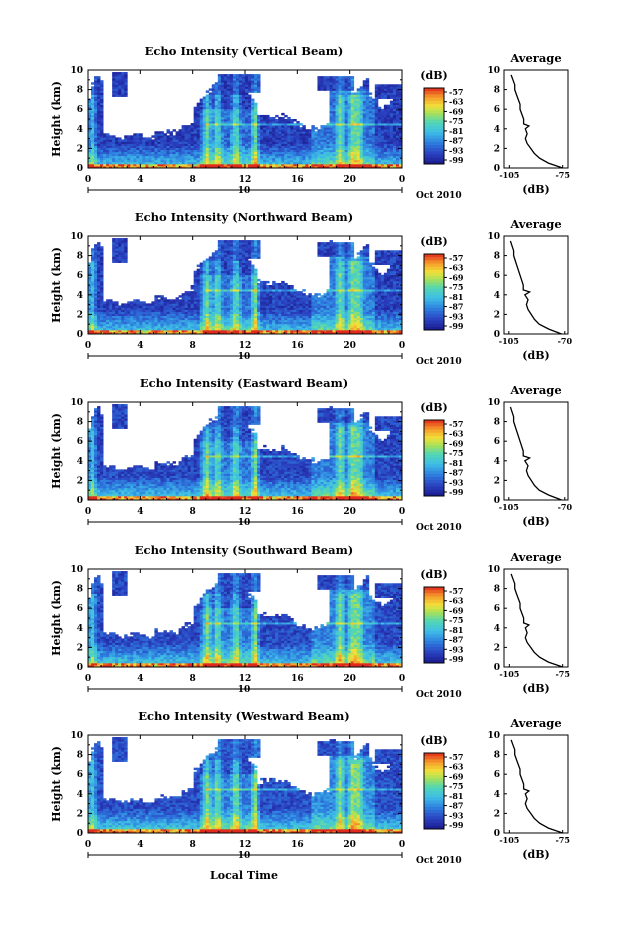  What do you see at coordinates (456, 160) in the screenshot?
I see `colorbar-tick-label: -99` at bounding box center [456, 160].